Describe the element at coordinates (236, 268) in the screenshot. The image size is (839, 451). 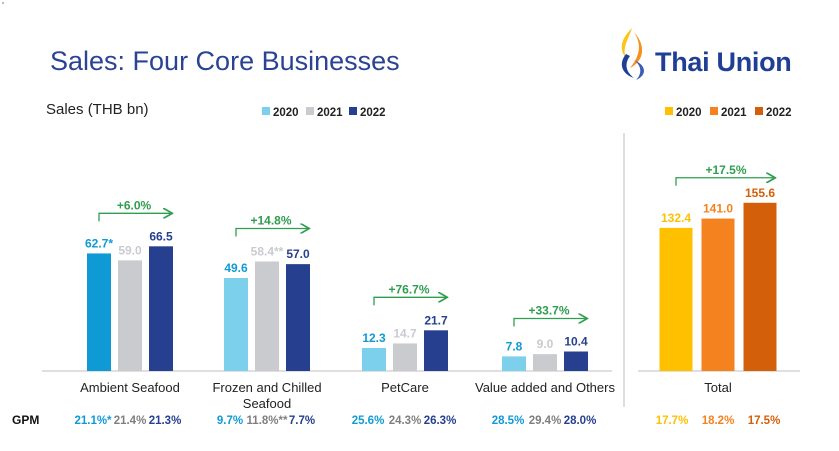
I see `data-label-1-2020: 49.6` at that location.